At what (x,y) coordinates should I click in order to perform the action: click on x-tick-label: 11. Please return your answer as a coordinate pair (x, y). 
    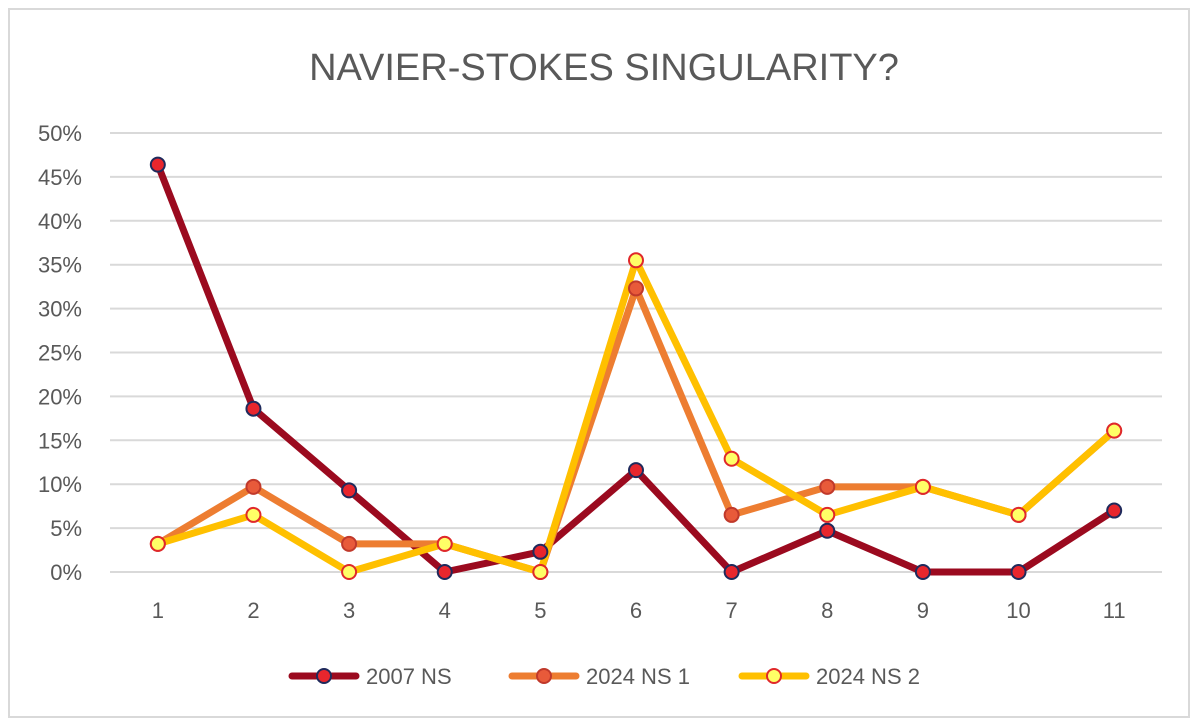
    Looking at the image, I should click on (1114, 610).